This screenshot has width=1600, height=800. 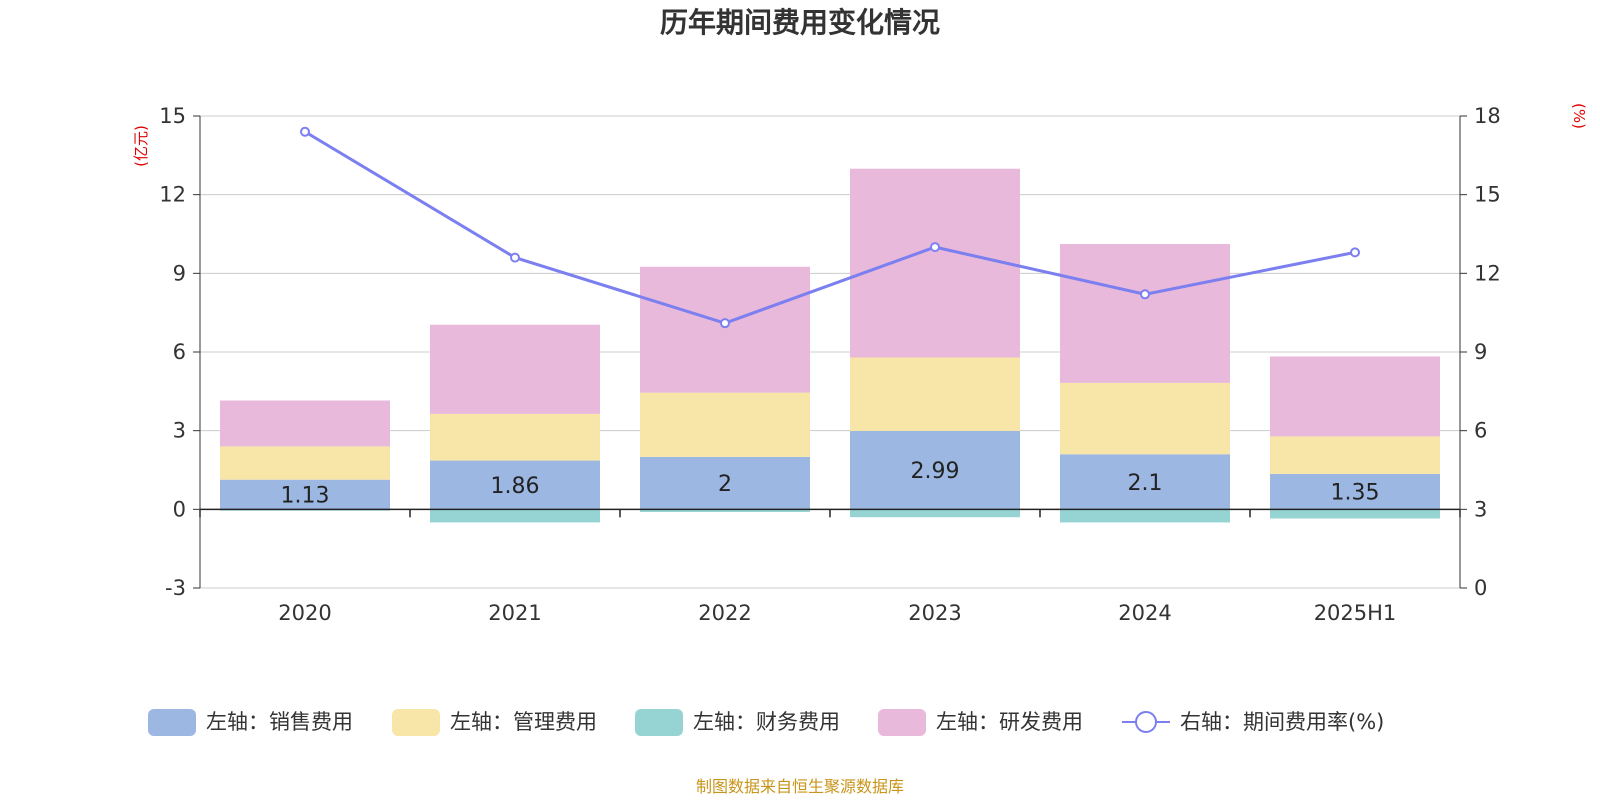 I want to click on legend-label: 左轴：财务费用, so click(x=766, y=722).